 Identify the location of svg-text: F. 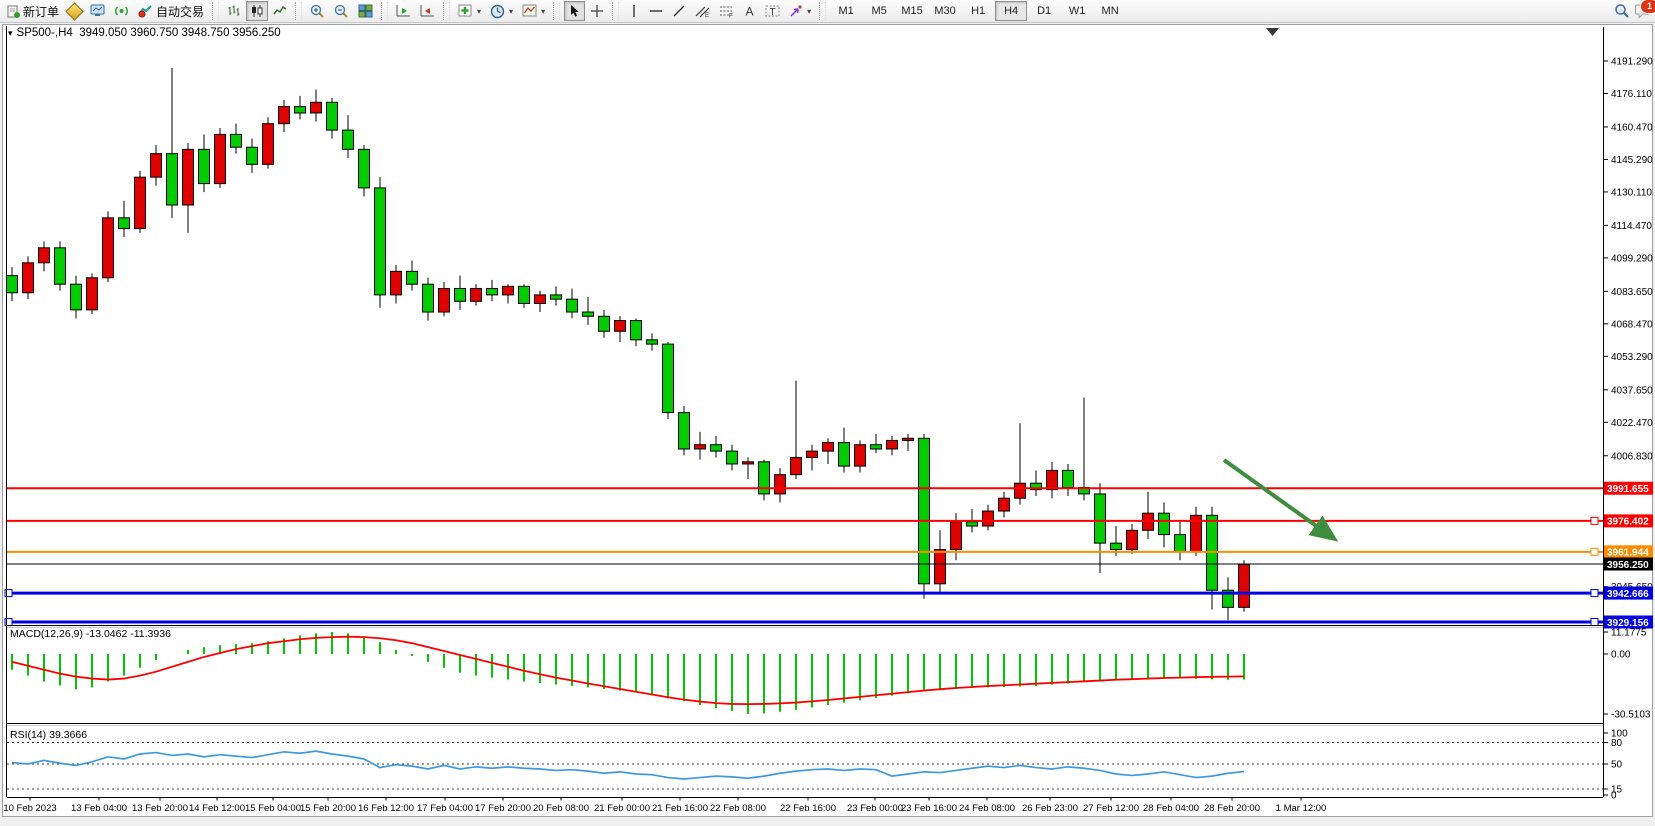
(731, 16).